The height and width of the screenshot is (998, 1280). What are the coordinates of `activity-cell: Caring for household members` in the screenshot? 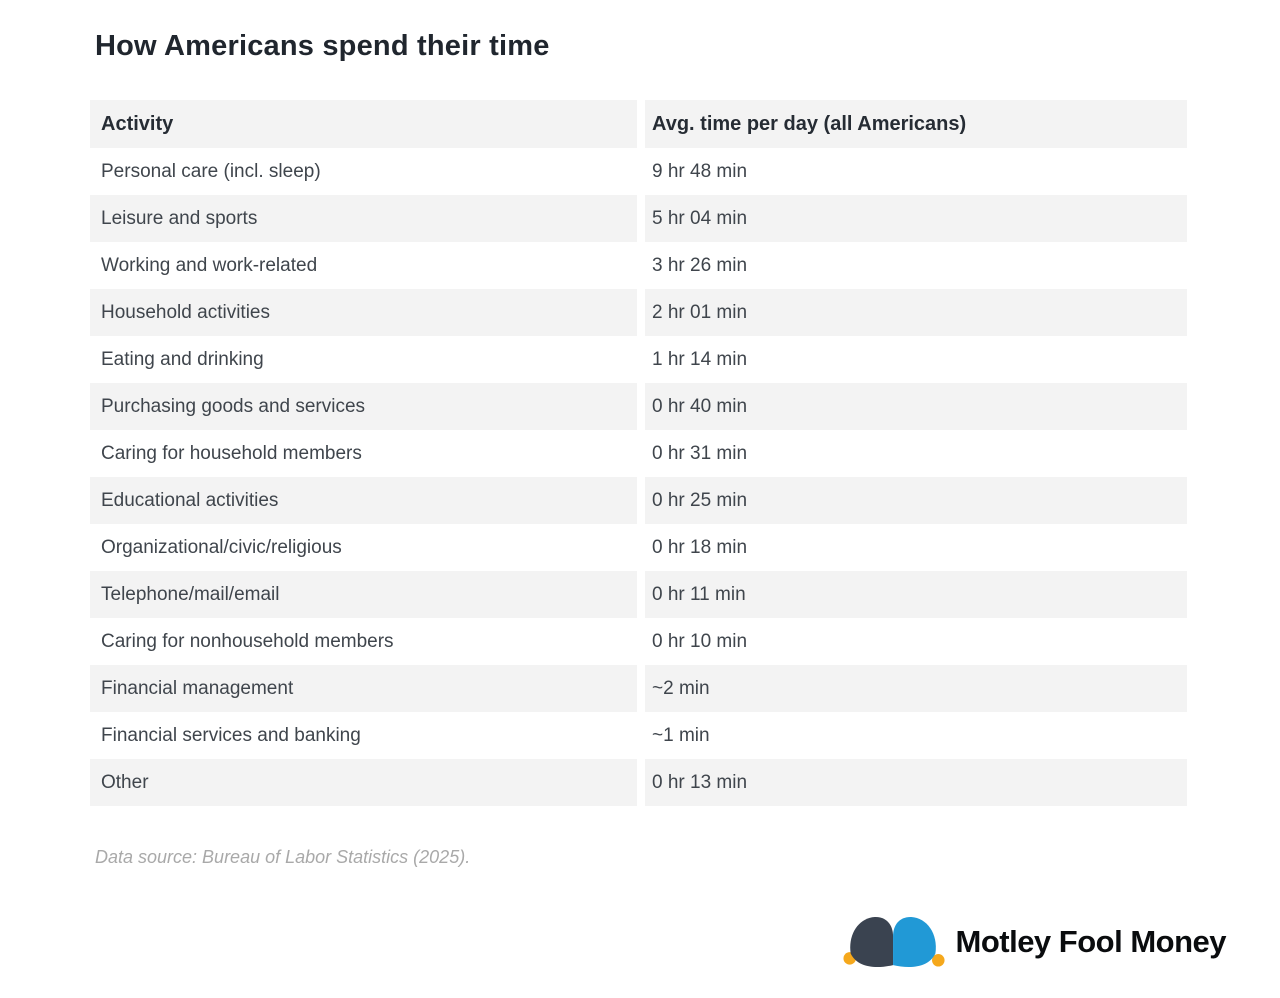 It's located at (363, 453).